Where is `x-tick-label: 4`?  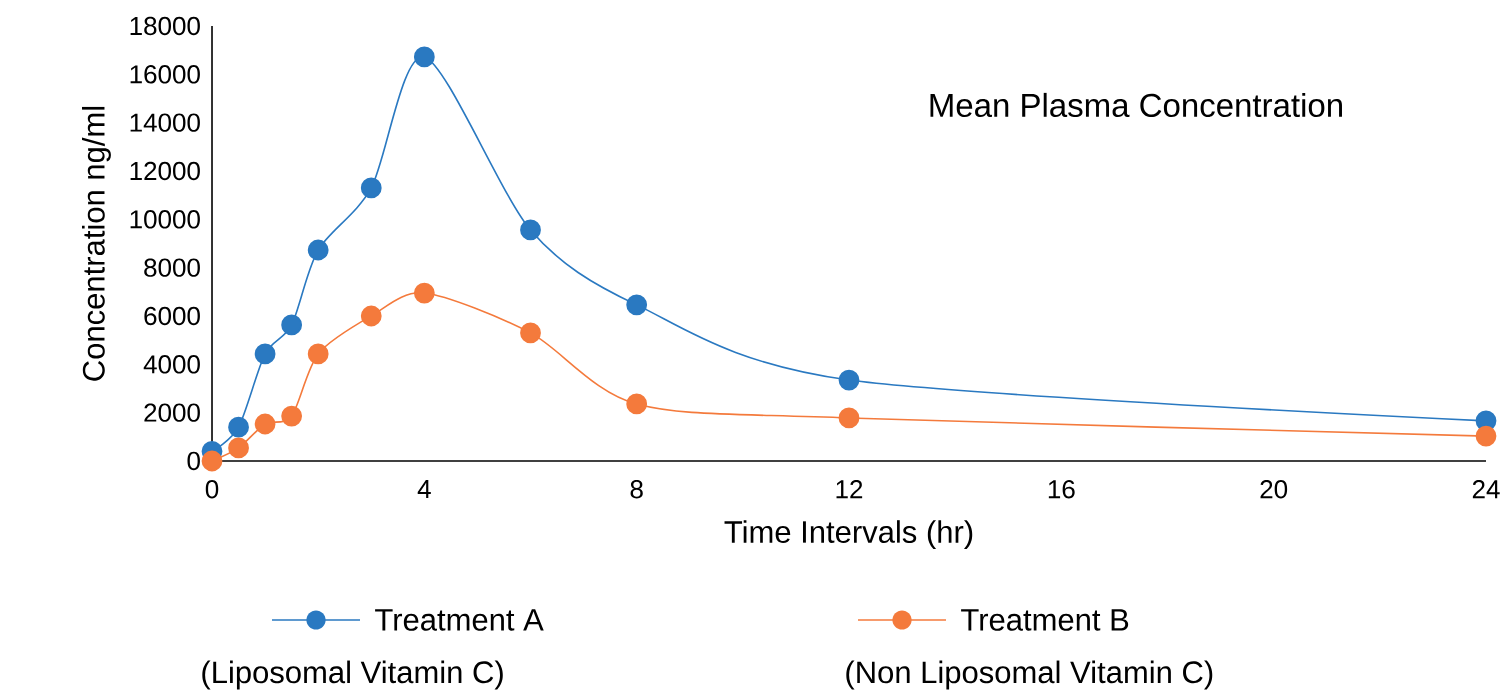 x-tick-label: 4 is located at coordinates (424, 489).